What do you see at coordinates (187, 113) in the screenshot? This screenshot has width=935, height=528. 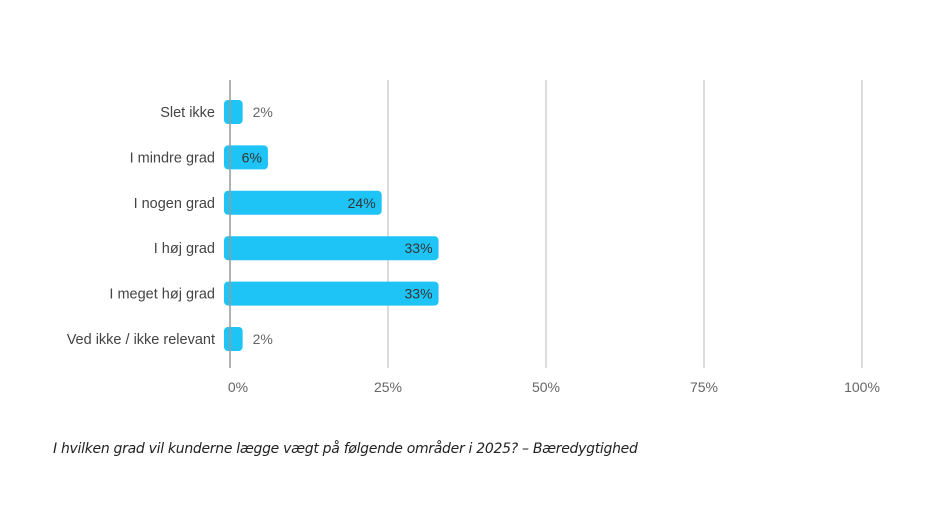 I see `category-label: Slet ikke` at bounding box center [187, 113].